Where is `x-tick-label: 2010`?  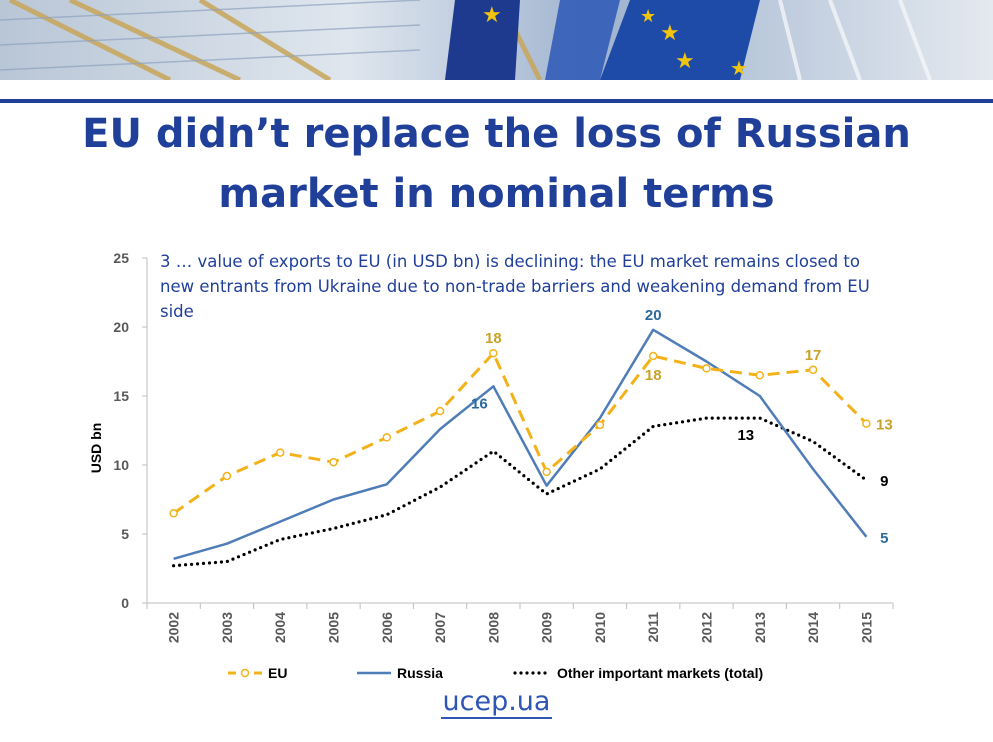
x-tick-label: 2010 is located at coordinates (600, 627).